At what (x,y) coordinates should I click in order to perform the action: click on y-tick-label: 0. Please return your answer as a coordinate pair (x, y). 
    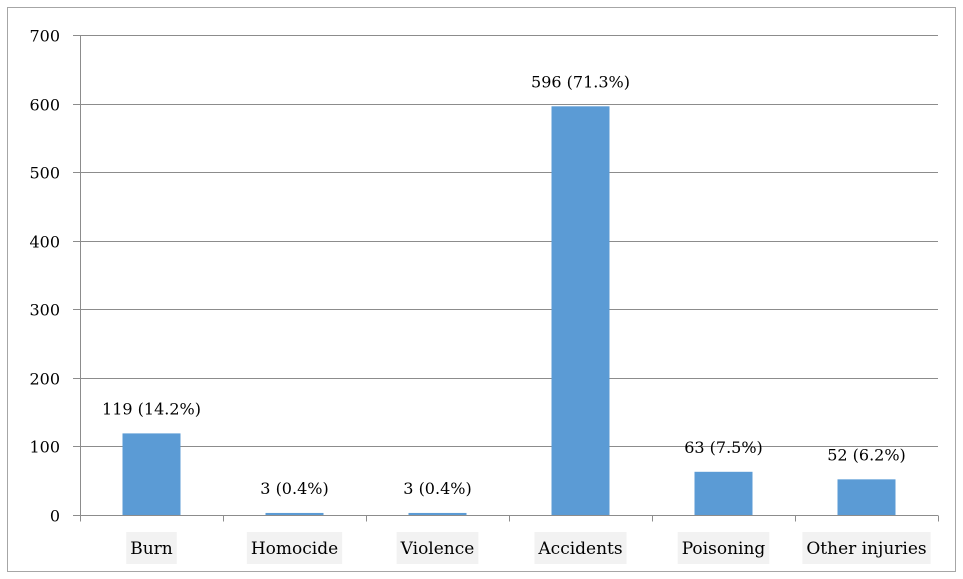
    Looking at the image, I should click on (55, 516).